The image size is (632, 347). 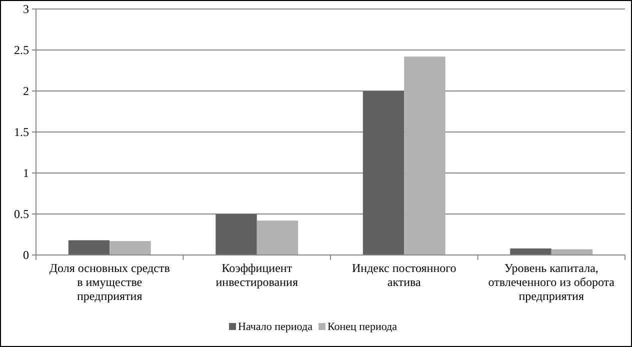 I want to click on x-tick-label: Уровень капитала, отвлеченного из оборота предприятия, so click(x=552, y=282).